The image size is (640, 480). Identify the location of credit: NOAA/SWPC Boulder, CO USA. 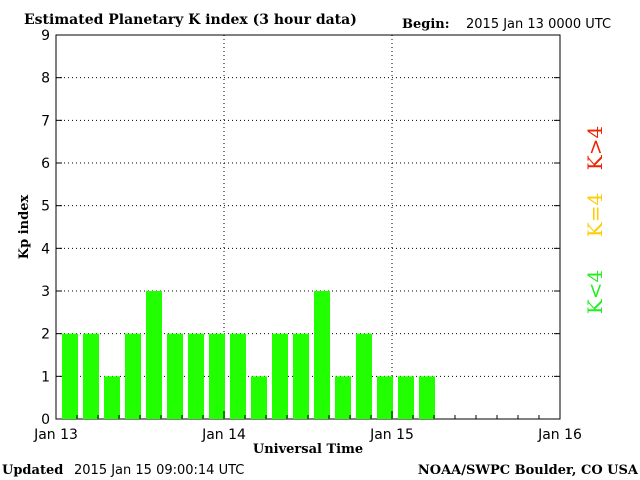
(528, 470).